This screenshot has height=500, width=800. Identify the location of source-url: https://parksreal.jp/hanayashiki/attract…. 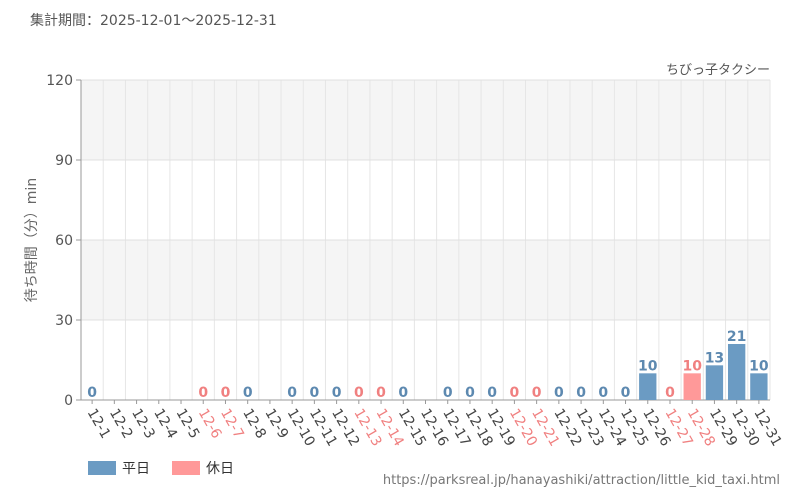
(581, 480).